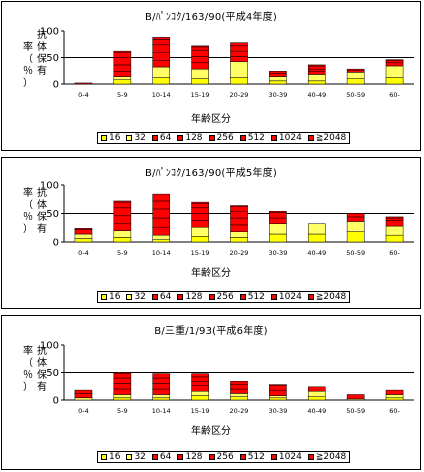 Image resolution: width=424 pixels, height=472 pixels. Describe the element at coordinates (28, 387) in the screenshot. I see `ylabel-char: ）` at that location.